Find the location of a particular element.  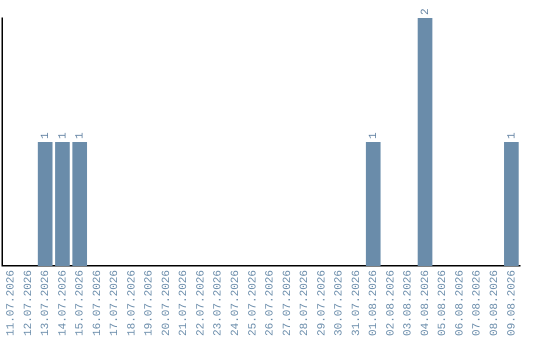

x-tick-label: 06.08.2026 is located at coordinates (460, 303).